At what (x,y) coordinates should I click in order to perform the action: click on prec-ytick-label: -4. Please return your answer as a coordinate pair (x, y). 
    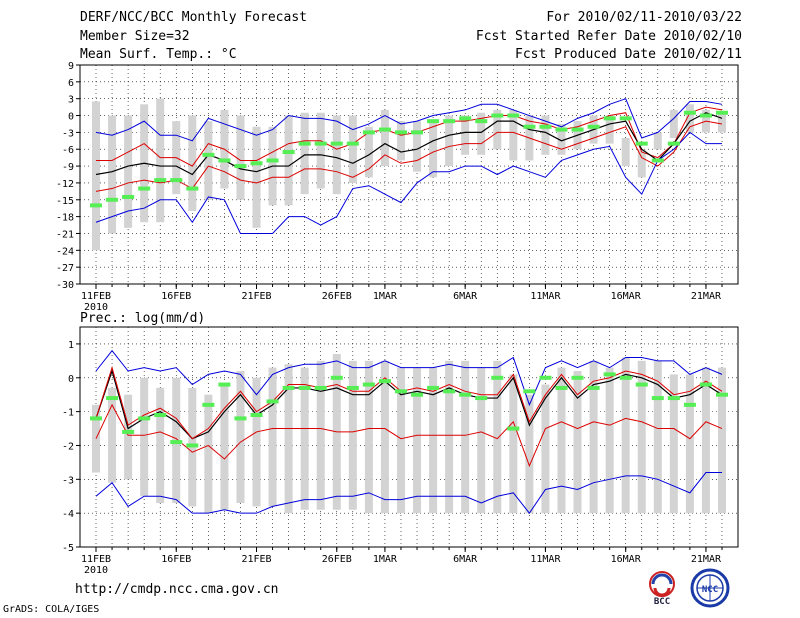
    Looking at the image, I should click on (68, 514).